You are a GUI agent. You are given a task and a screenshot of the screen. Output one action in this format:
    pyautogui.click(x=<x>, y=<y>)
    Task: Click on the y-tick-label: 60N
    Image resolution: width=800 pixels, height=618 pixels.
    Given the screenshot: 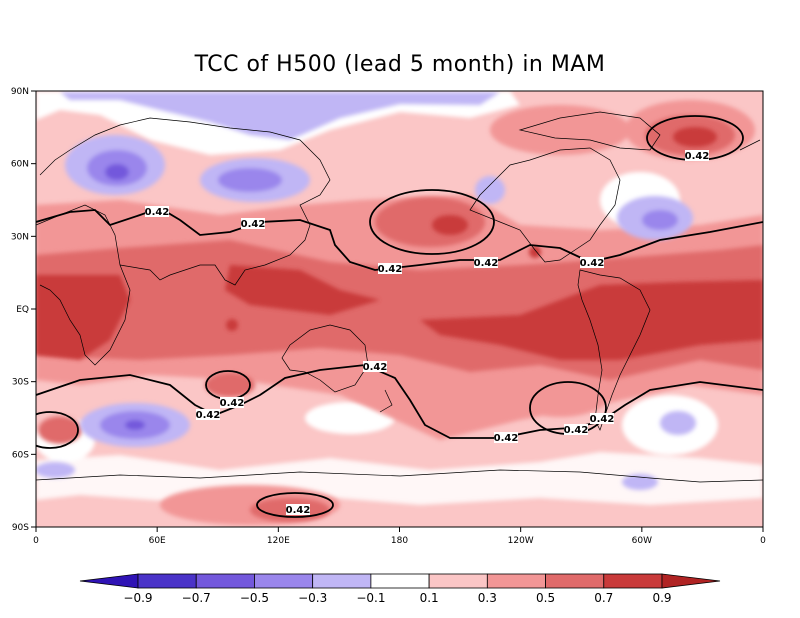 What is the action you would take?
    pyautogui.click(x=20, y=165)
    